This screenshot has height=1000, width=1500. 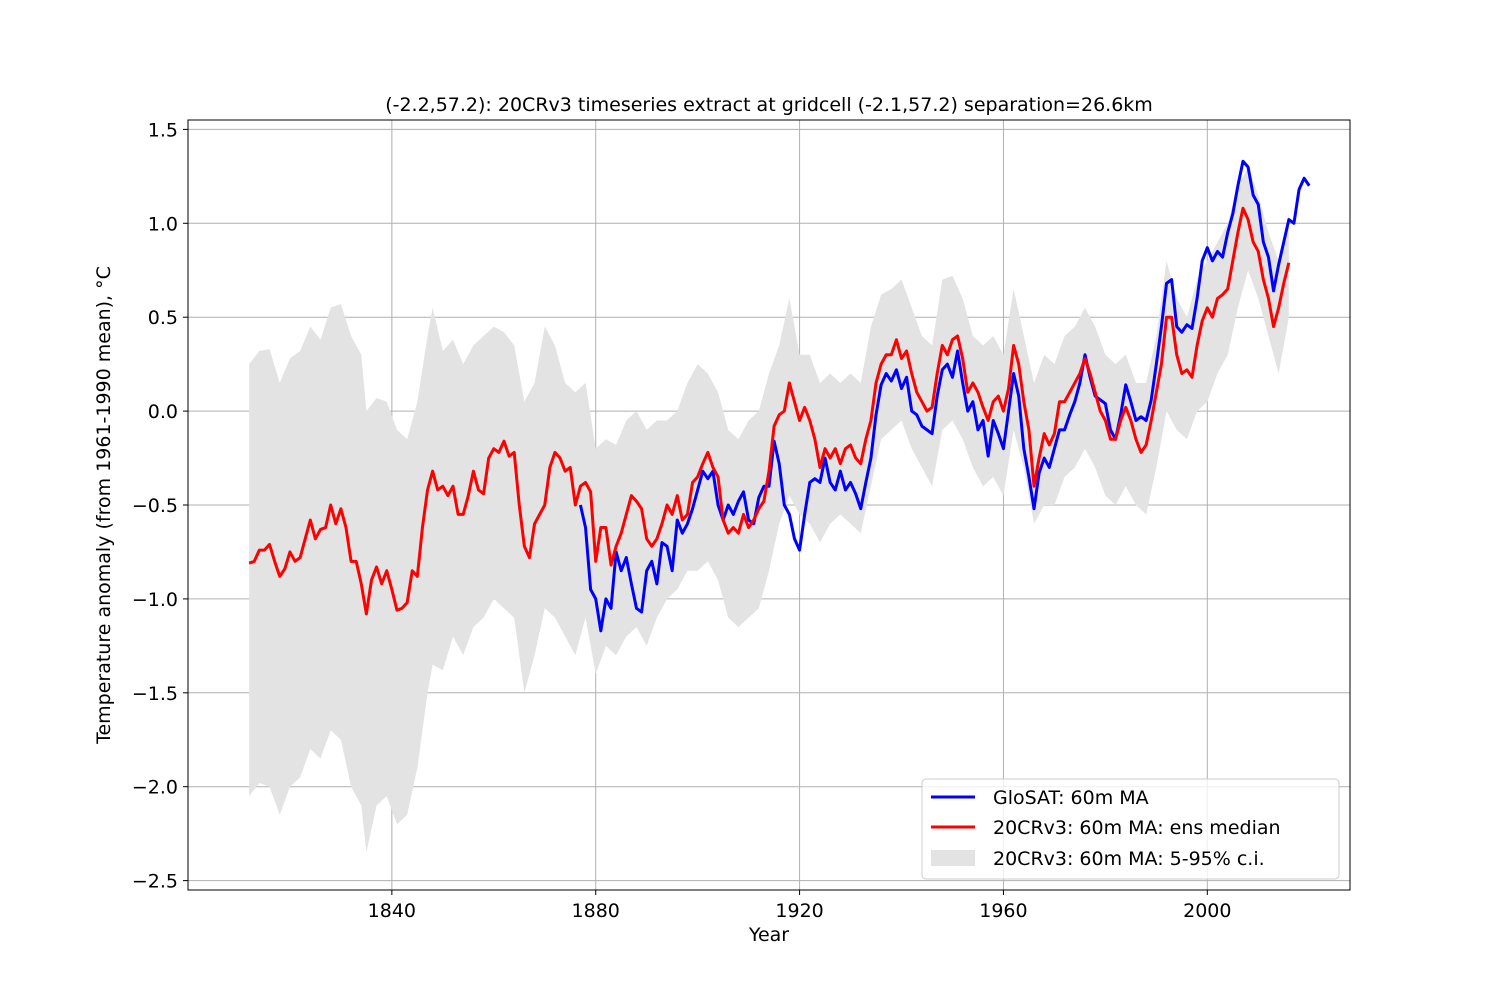 What do you see at coordinates (155, 882) in the screenshot?
I see `y-tick-label: −2.5` at bounding box center [155, 882].